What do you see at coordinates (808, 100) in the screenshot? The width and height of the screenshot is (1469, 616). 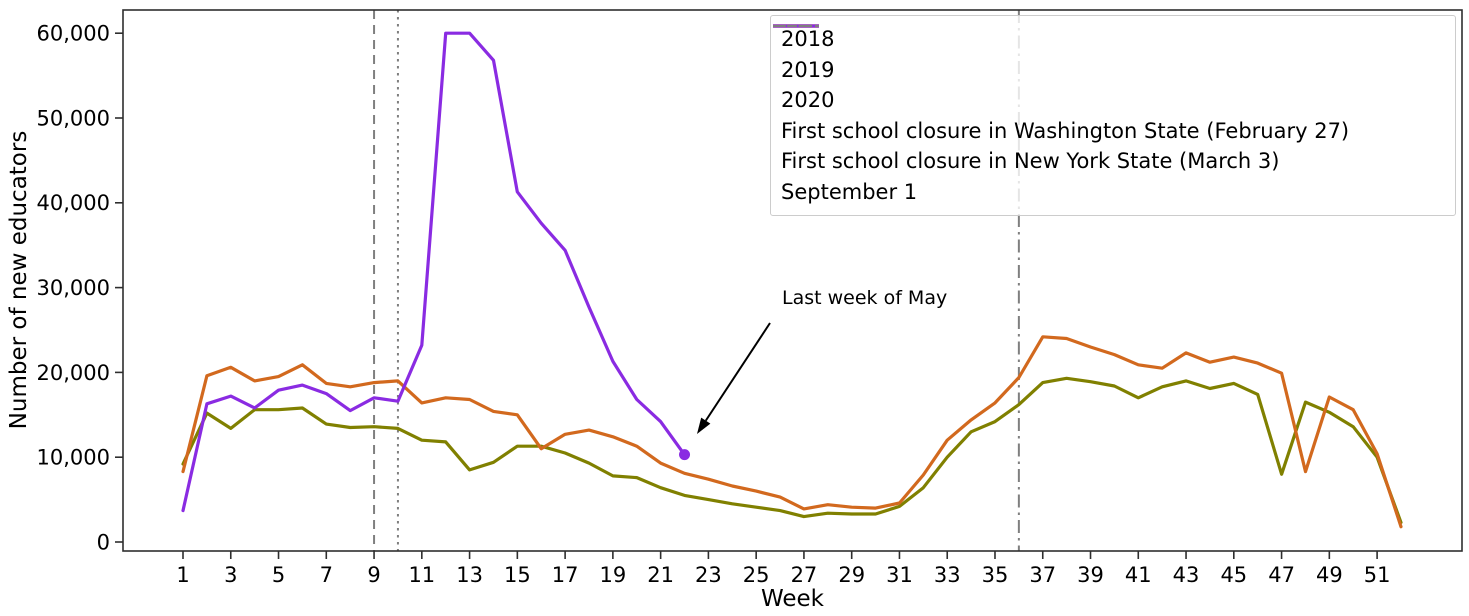 I see `legend-label: 2020` at bounding box center [808, 100].